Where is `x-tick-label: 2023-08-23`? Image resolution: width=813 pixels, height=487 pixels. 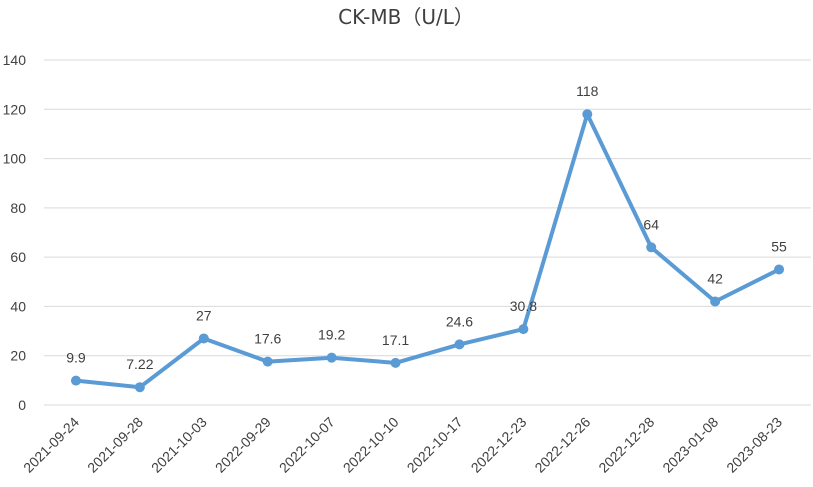 x-tick-label: 2023-08-23 is located at coordinates (754, 445).